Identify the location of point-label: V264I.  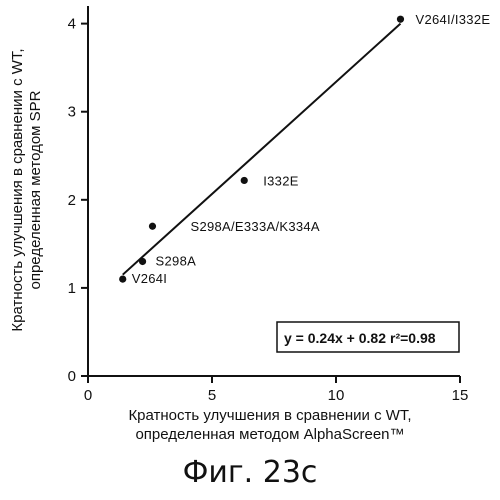
(149, 278).